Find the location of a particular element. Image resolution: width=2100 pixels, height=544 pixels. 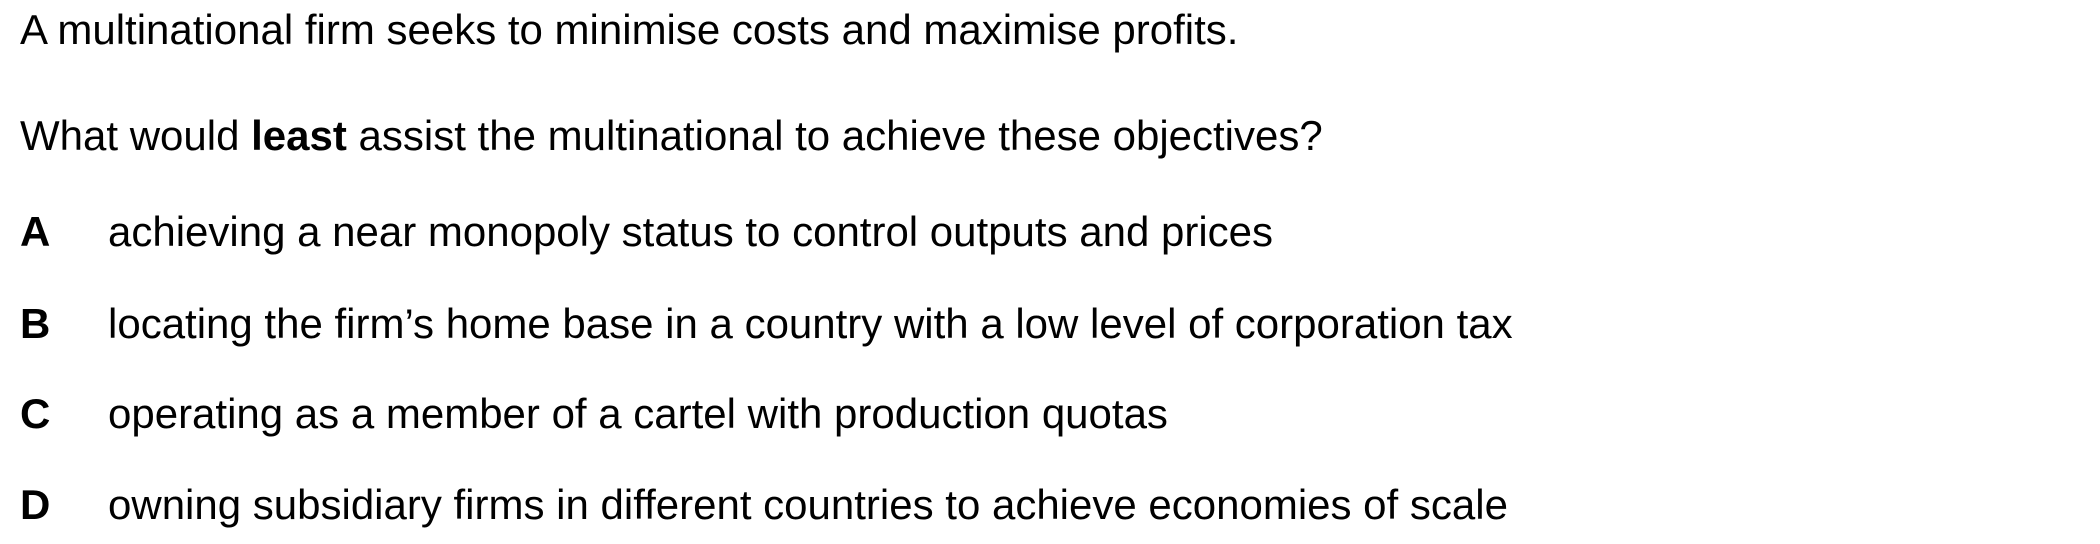

option-b-letter: B is located at coordinates (35, 323).